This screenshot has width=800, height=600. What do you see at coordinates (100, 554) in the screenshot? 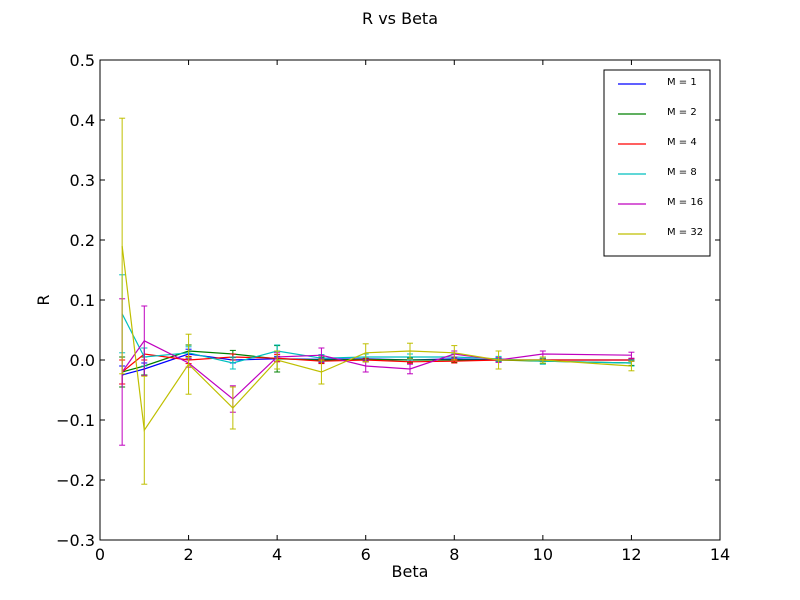
I see `x-tick-label: 0` at bounding box center [100, 554].